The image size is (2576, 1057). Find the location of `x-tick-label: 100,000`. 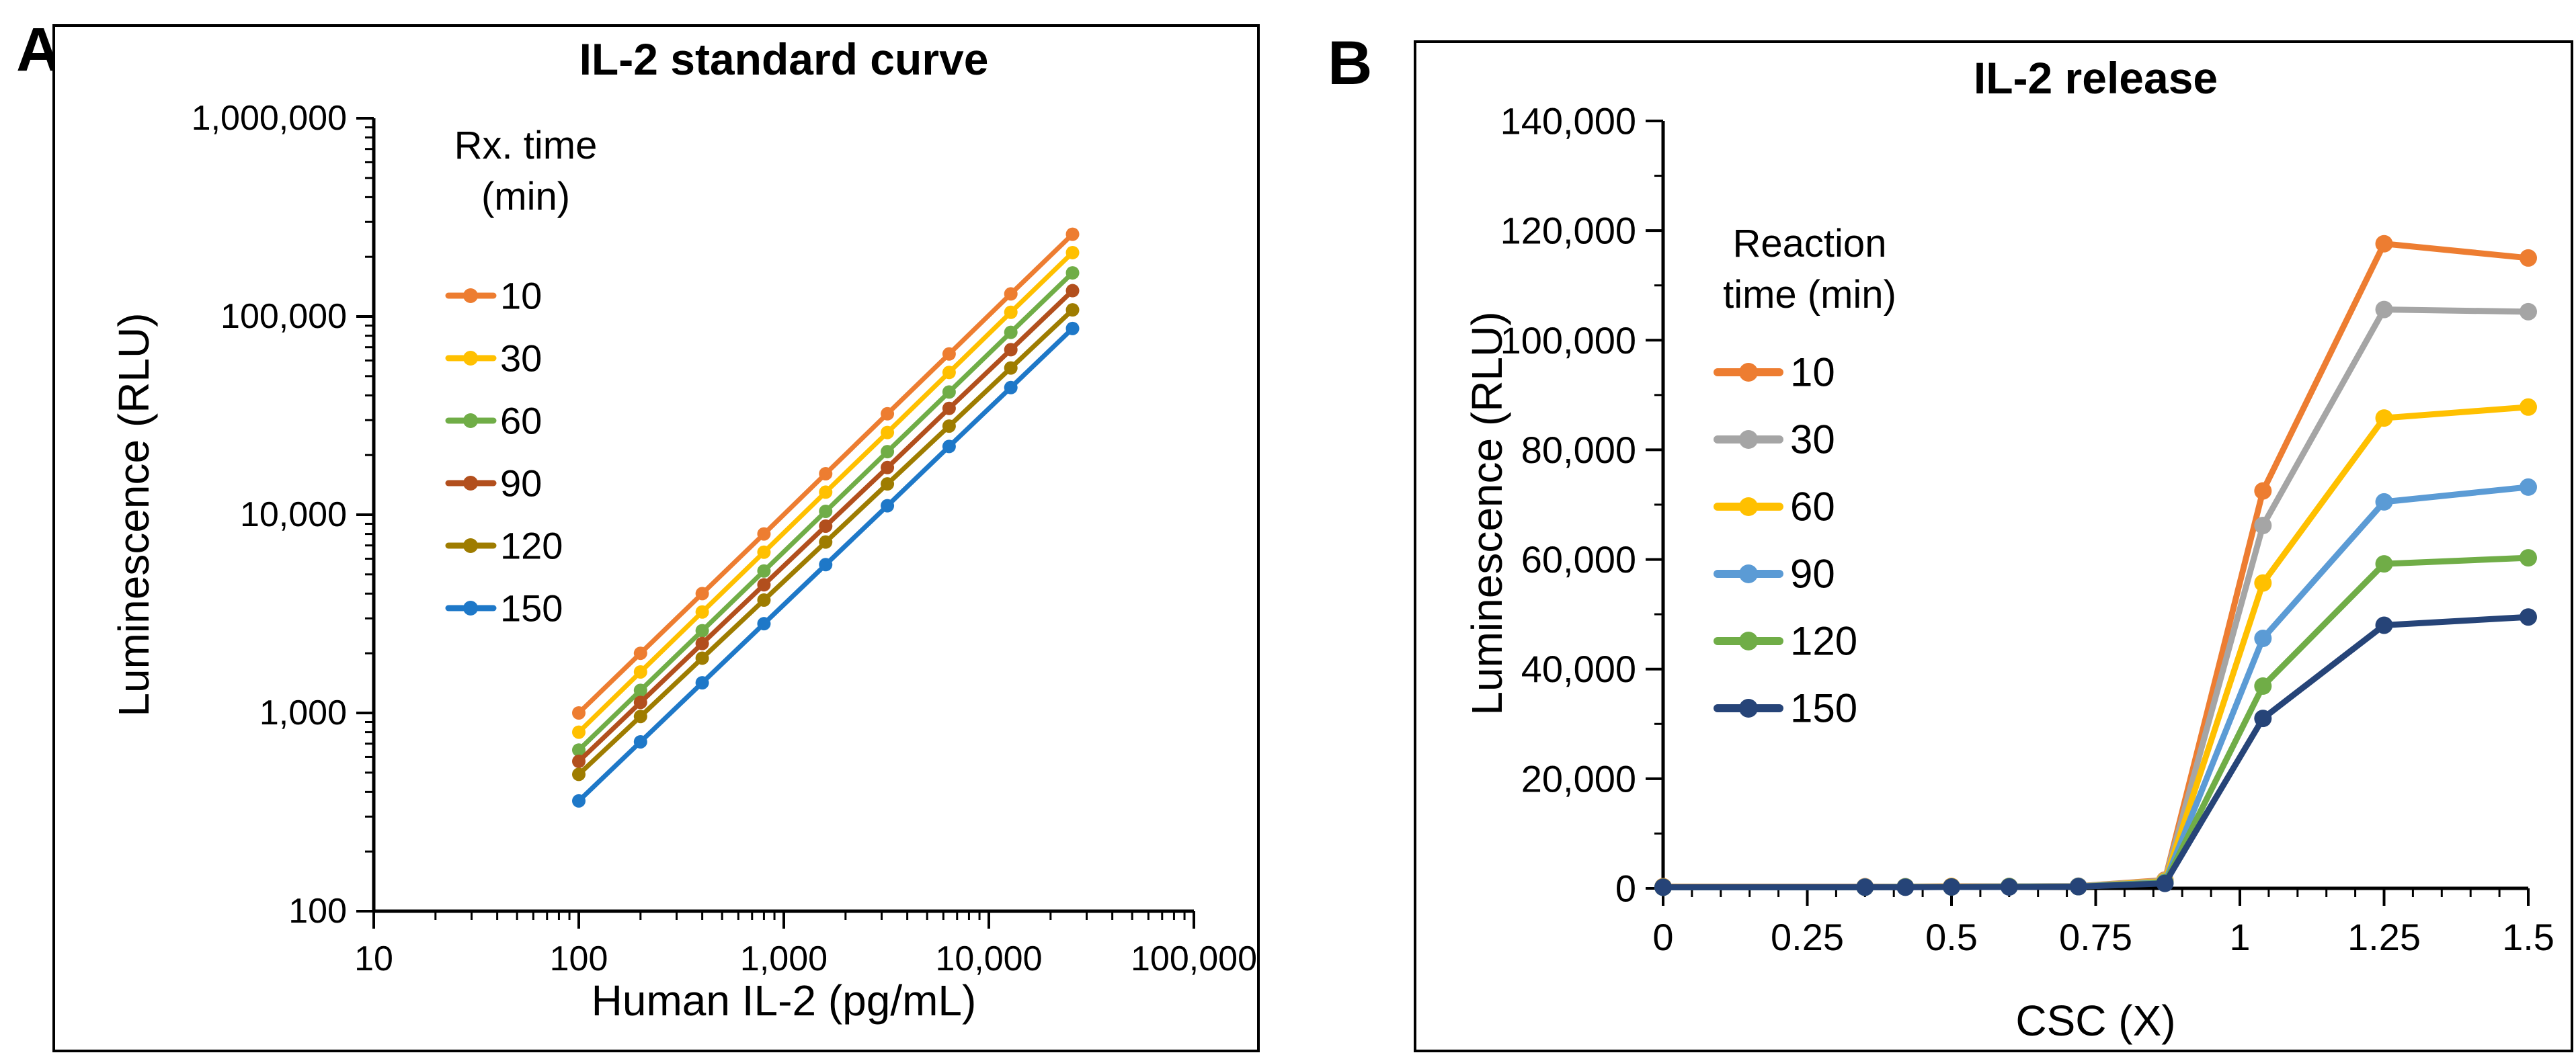

x-tick-label: 100,000 is located at coordinates (1194, 958).